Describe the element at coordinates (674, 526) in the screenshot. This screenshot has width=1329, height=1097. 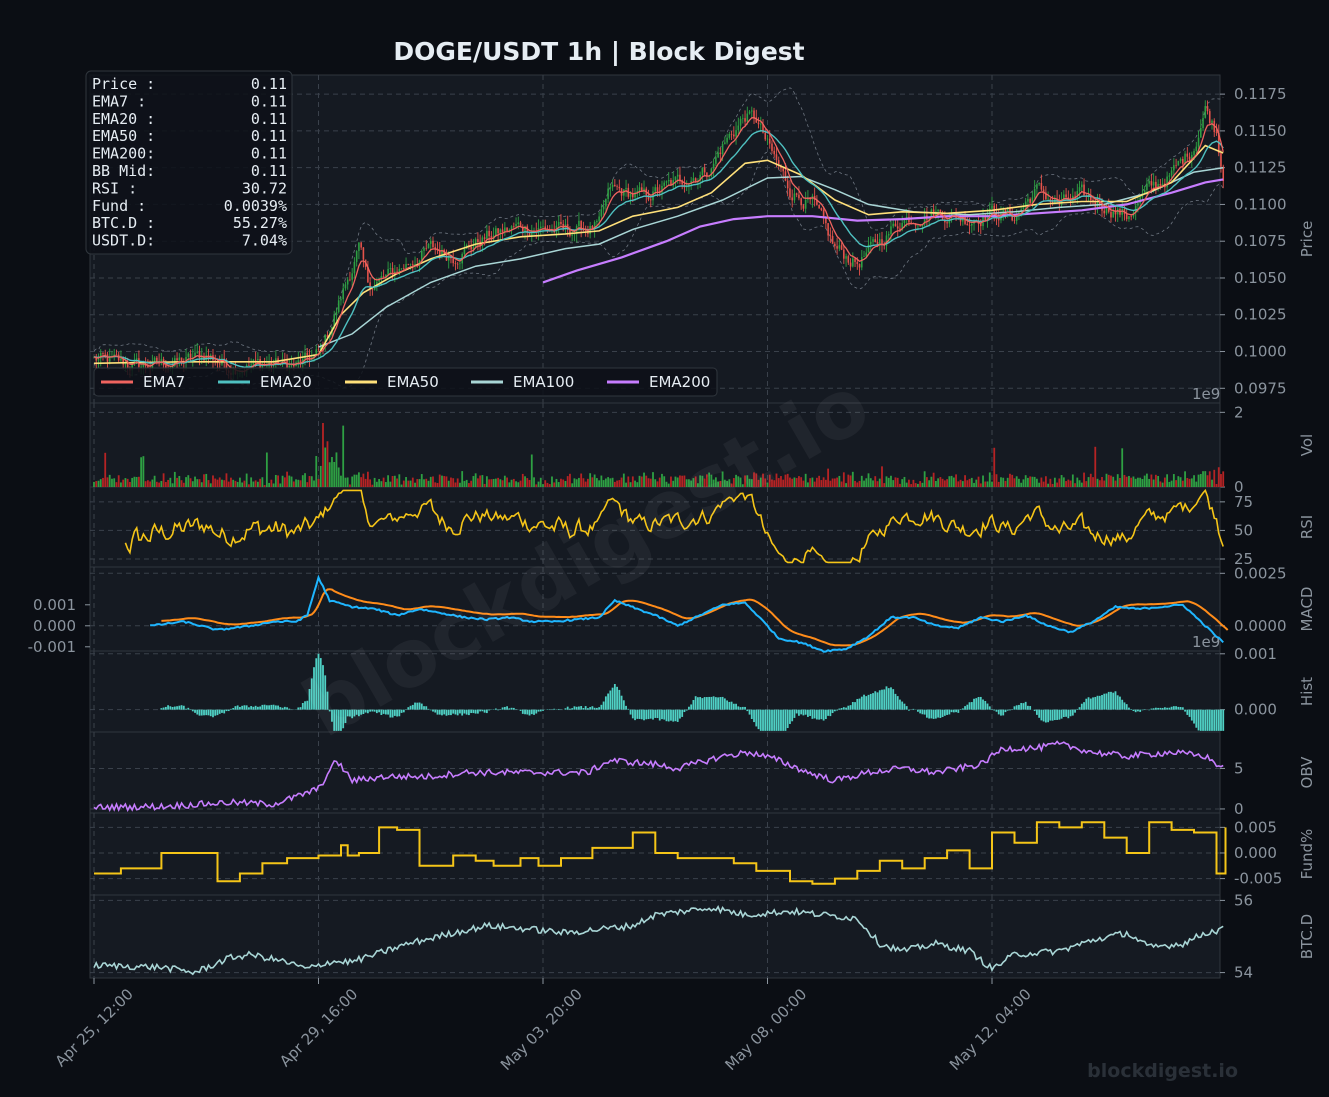
I see `rsi-line` at that location.